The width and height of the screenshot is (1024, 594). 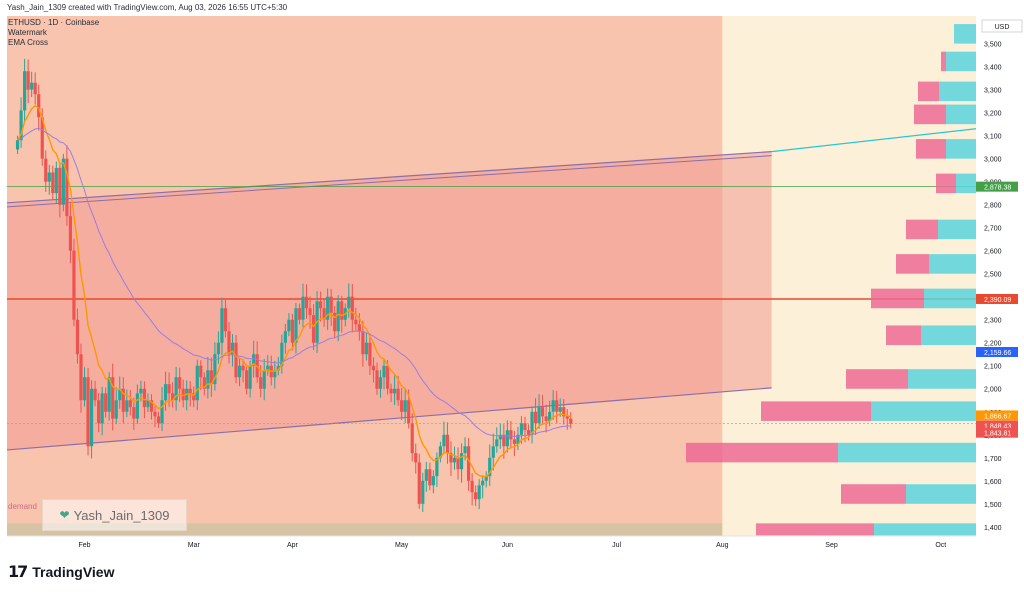 I want to click on price-tick-label: 3,100, so click(x=993, y=137).